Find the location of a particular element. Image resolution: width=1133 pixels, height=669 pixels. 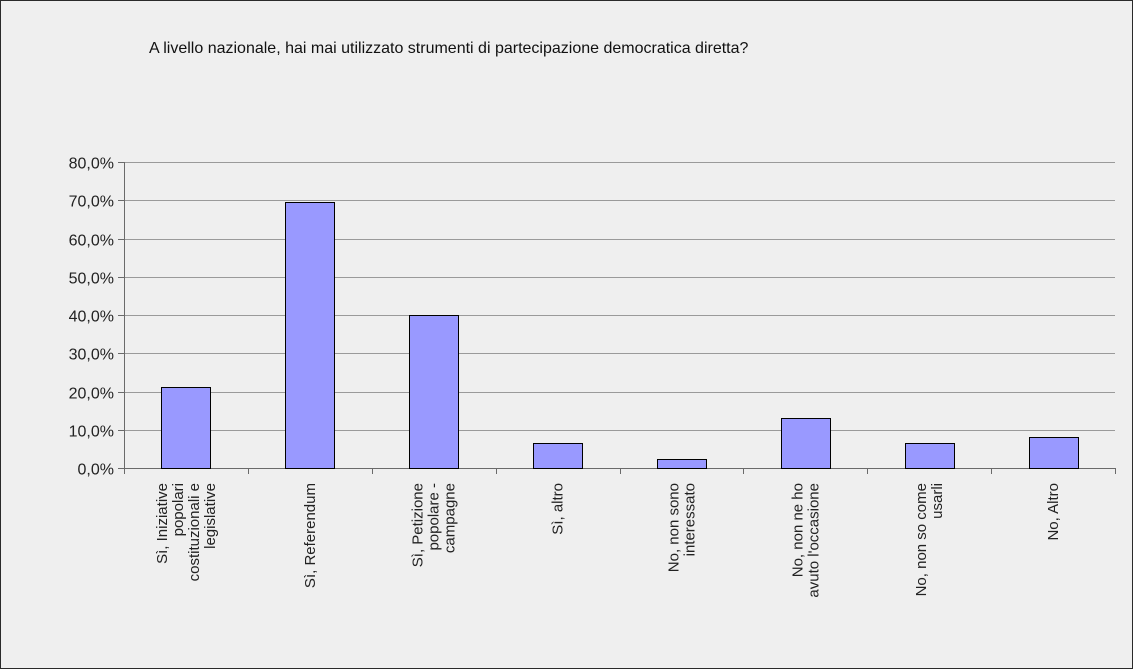

x-category-label-line: No, non sono is located at coordinates (673, 527).